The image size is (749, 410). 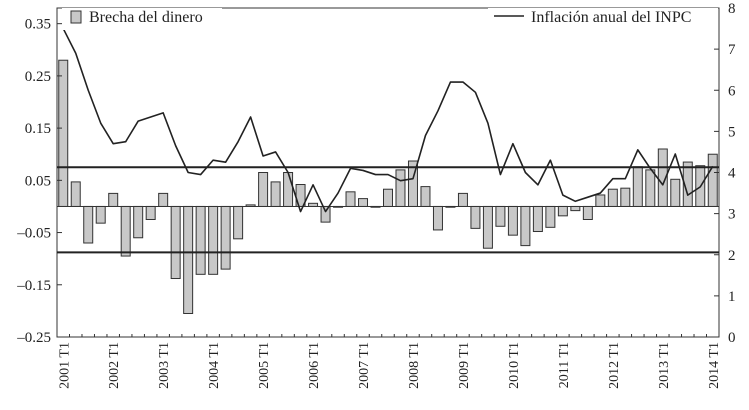 What do you see at coordinates (732, 174) in the screenshot?
I see `right-tick-label: 4` at bounding box center [732, 174].